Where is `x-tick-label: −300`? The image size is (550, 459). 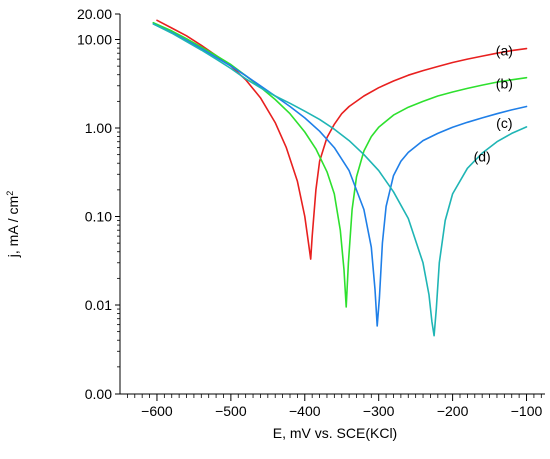 x-tick-label: −300 is located at coordinates (379, 411).